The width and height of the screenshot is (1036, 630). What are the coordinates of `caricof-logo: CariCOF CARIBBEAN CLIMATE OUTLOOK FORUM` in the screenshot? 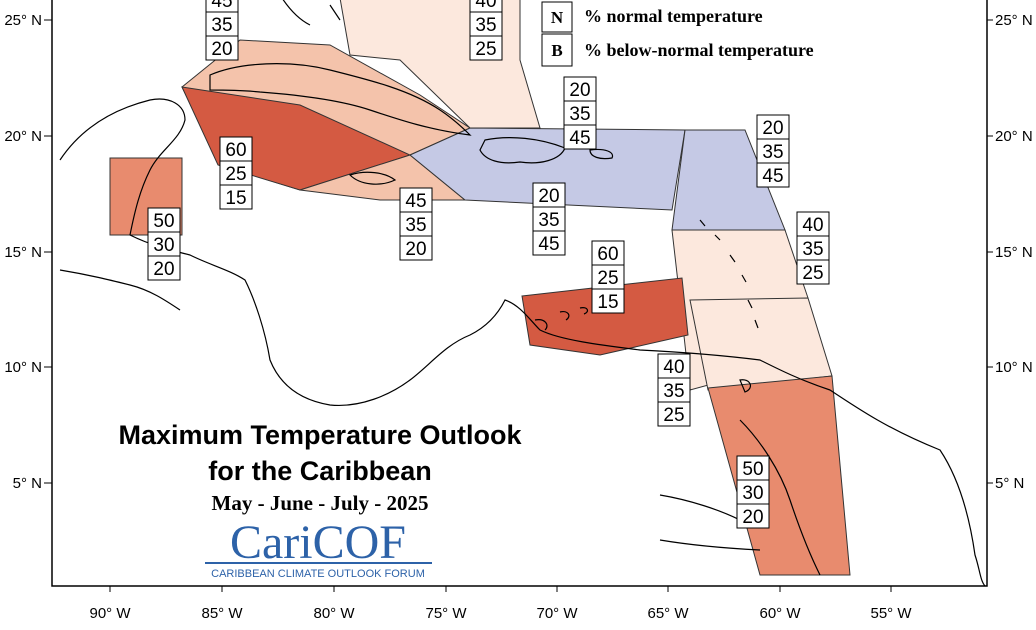 It's located at (318, 548).